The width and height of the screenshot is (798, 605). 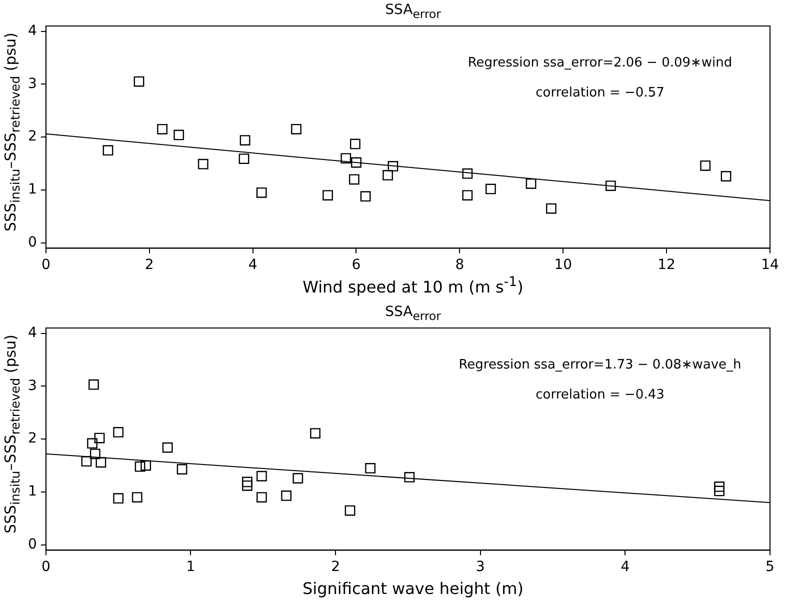 I want to click on x-tick-label: 6, so click(x=356, y=265).